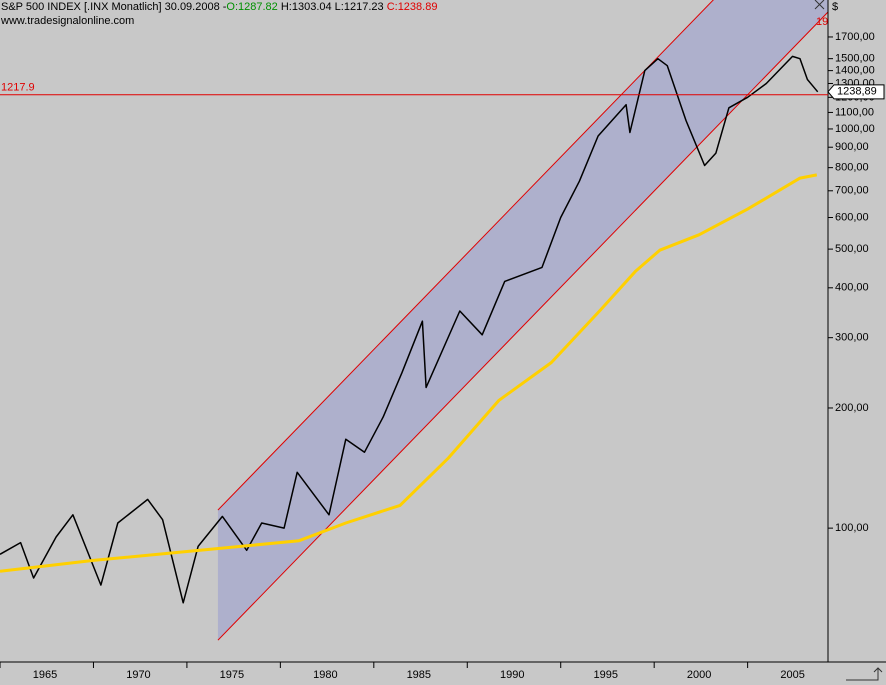  Describe the element at coordinates (819, 5) in the screenshot. I see `close-icon` at that location.